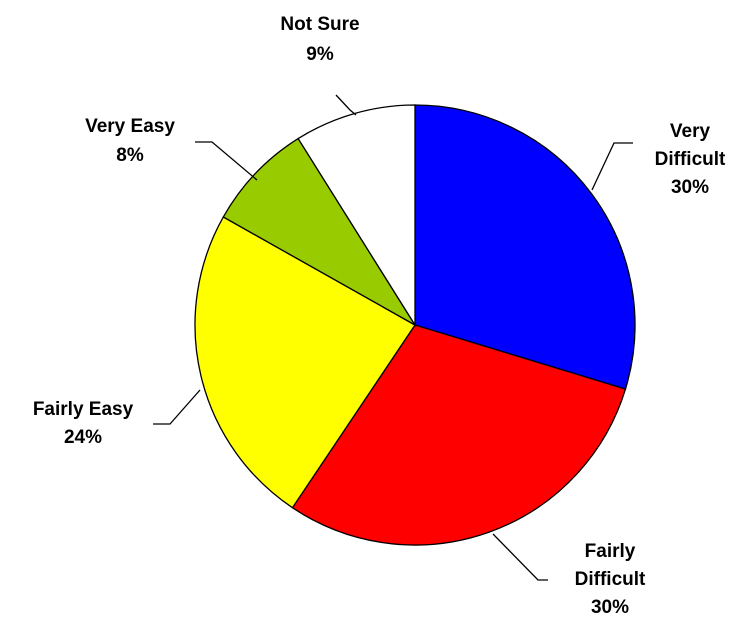 The height and width of the screenshot is (632, 735). Describe the element at coordinates (130, 155) in the screenshot. I see `slice-value-label: 8%` at that location.